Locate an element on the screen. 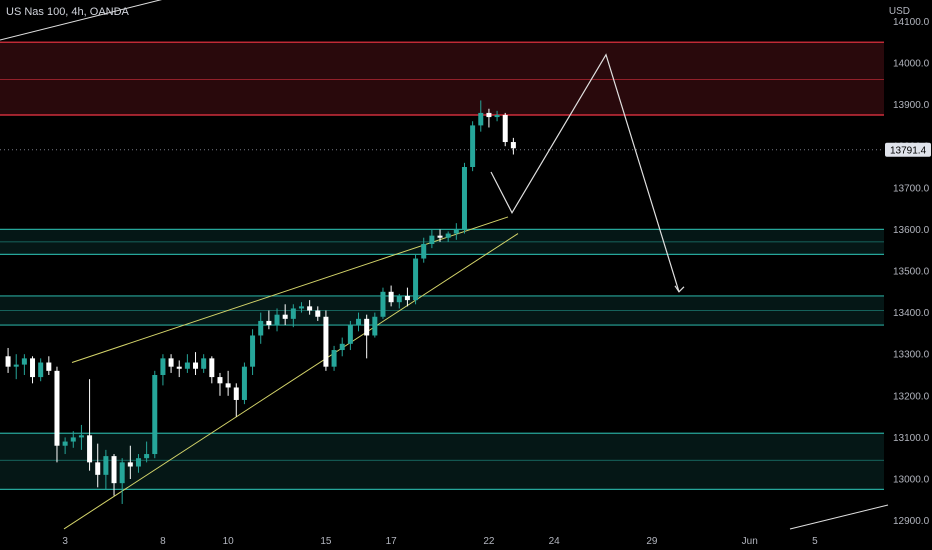  x-tick-label: 29 is located at coordinates (652, 541).